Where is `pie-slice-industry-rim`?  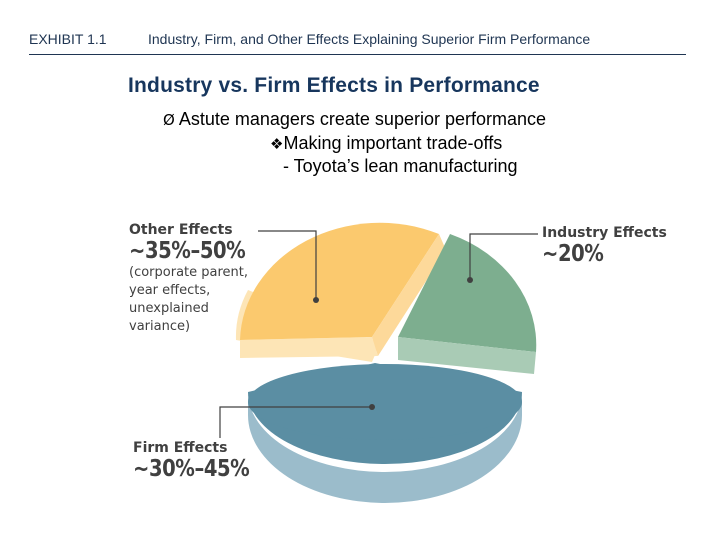
pie-slice-industry-rim is located at coordinates (467, 355).